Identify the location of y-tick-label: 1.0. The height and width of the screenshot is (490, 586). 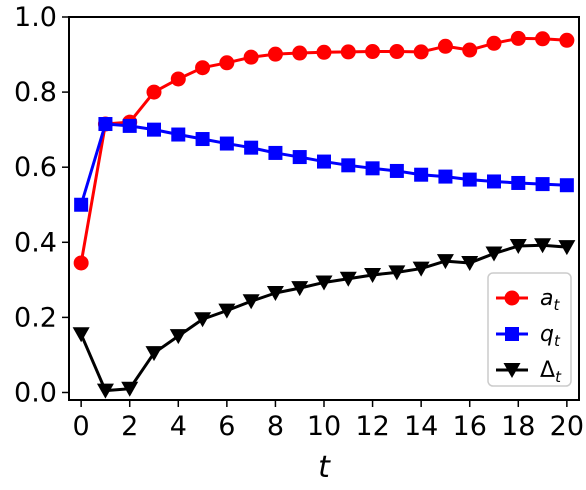
(35, 17).